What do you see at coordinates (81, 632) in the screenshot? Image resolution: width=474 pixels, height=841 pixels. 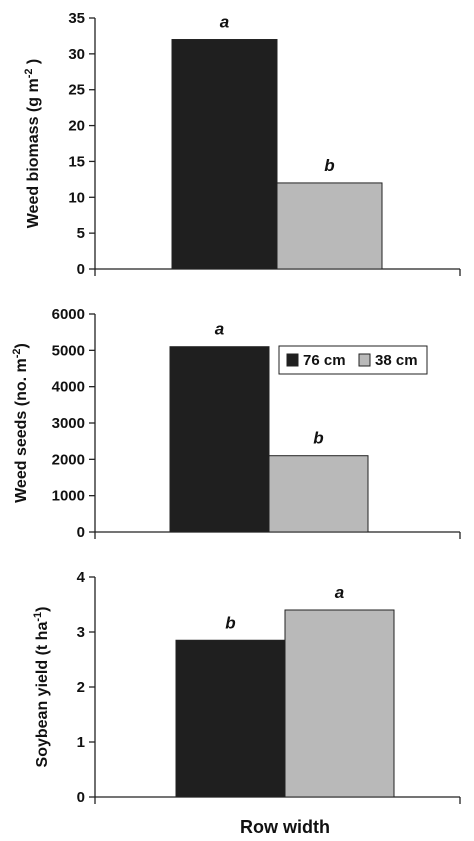 I see `y-tick-label: 3` at bounding box center [81, 632].